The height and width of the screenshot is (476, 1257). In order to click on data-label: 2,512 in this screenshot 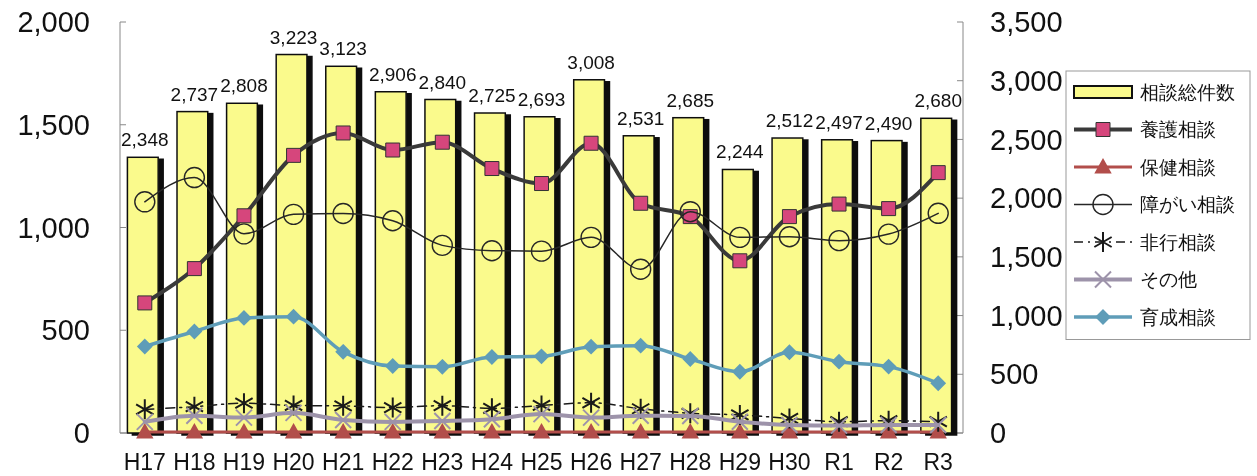, I will do `click(789, 121)`.